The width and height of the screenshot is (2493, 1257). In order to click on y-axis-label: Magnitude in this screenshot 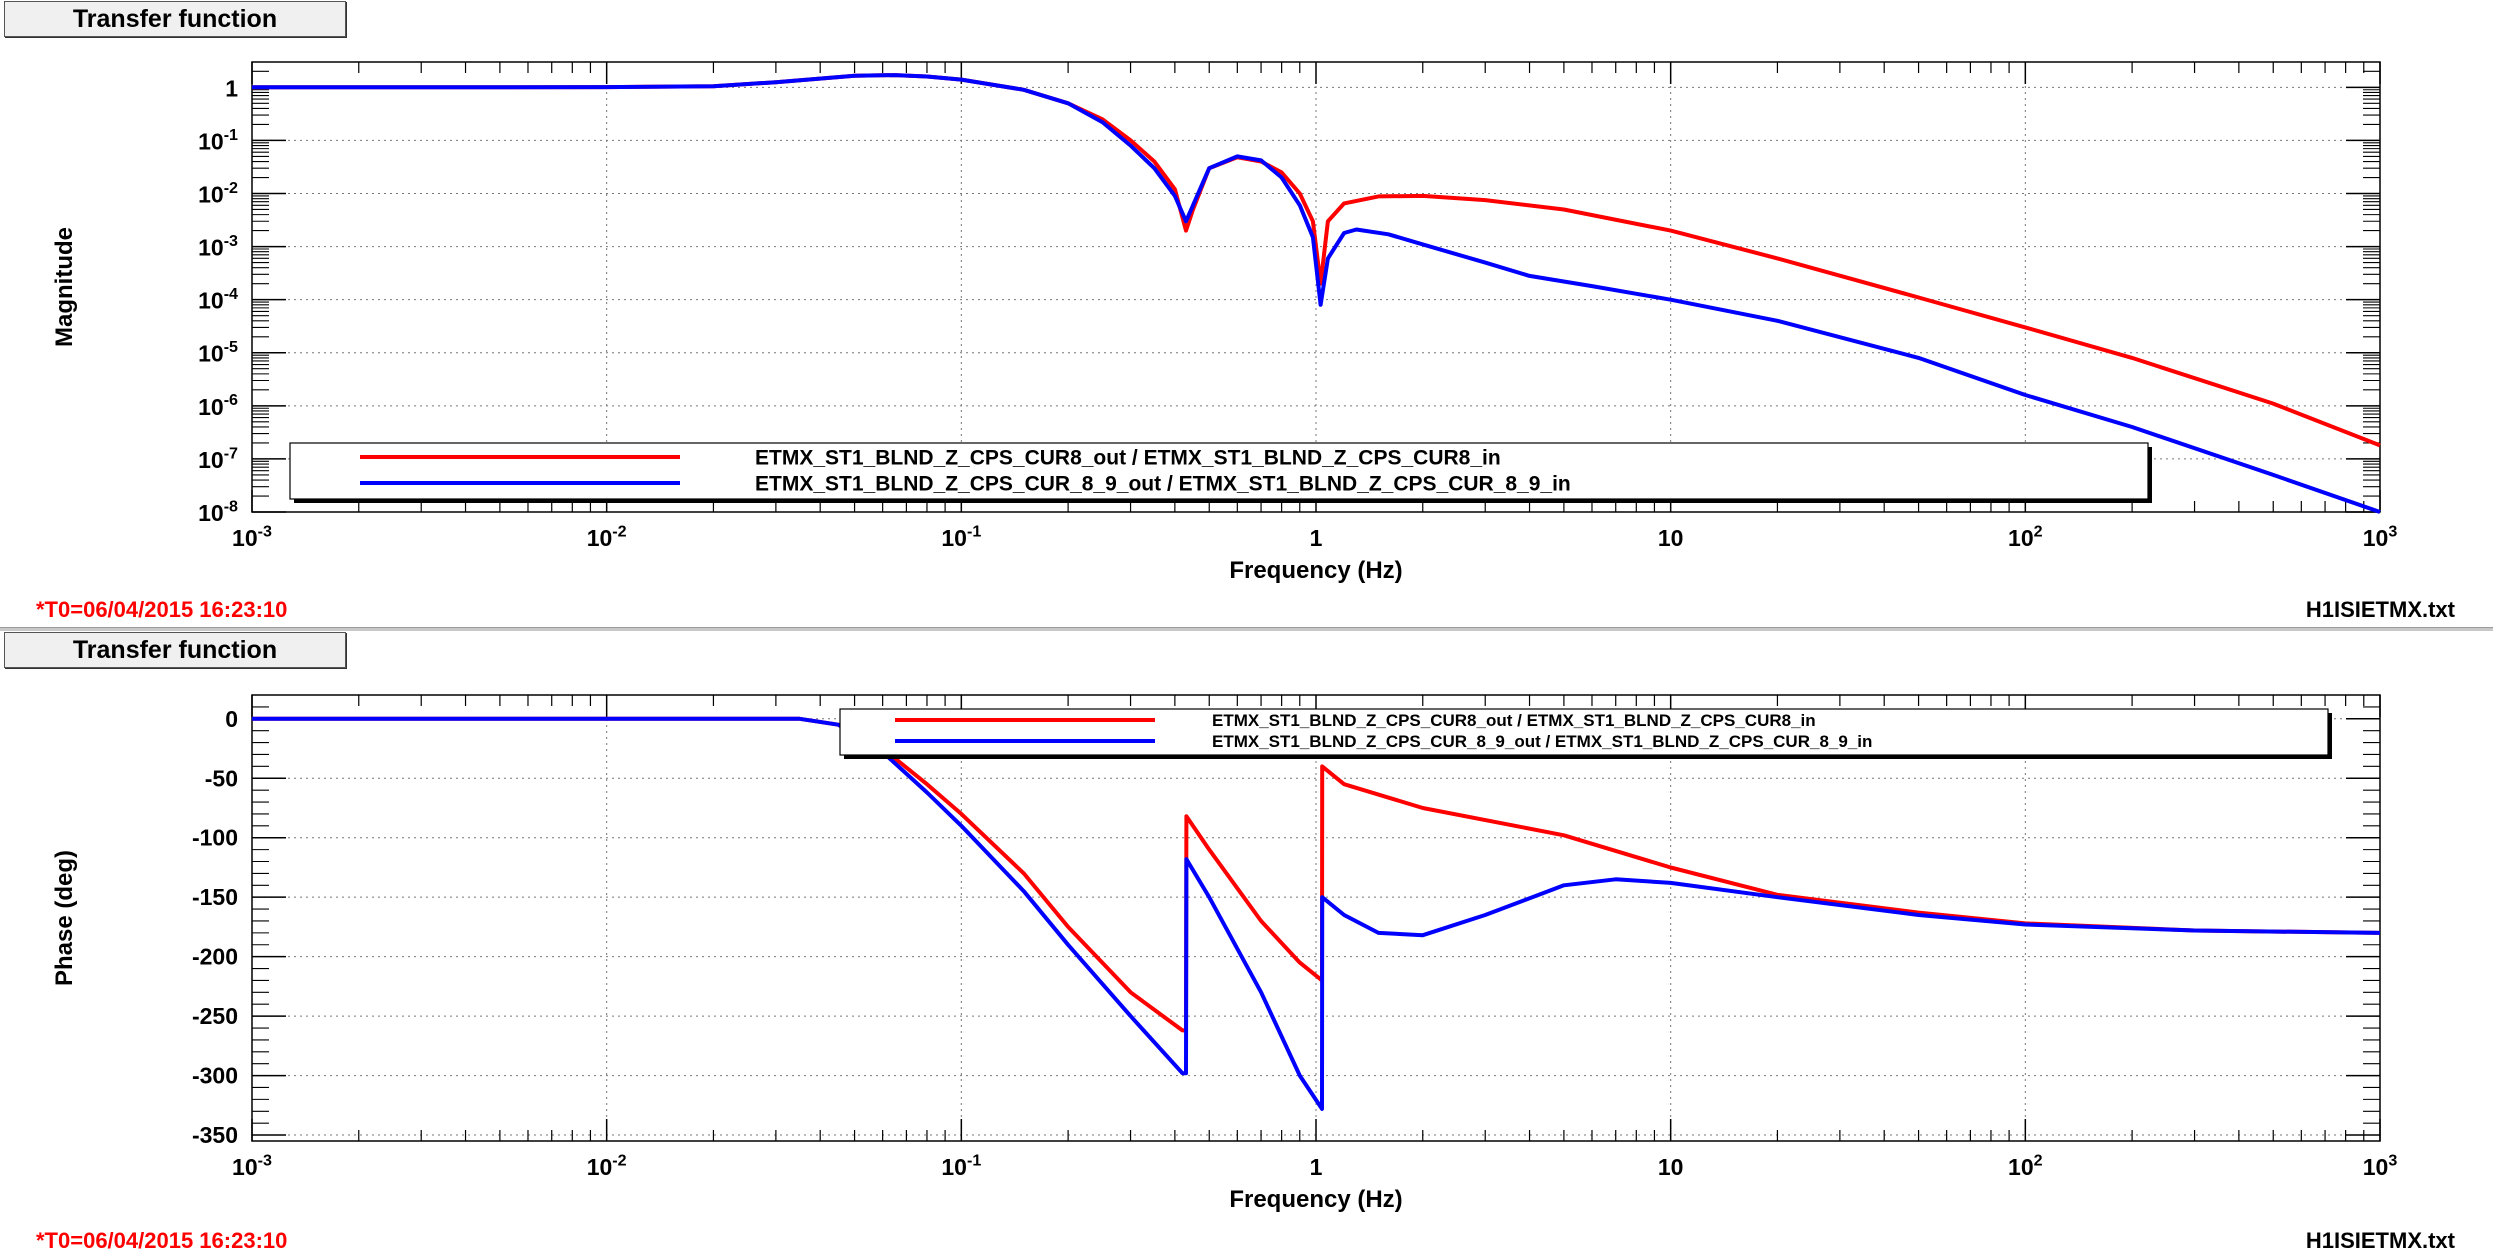, I will do `click(64, 287)`.